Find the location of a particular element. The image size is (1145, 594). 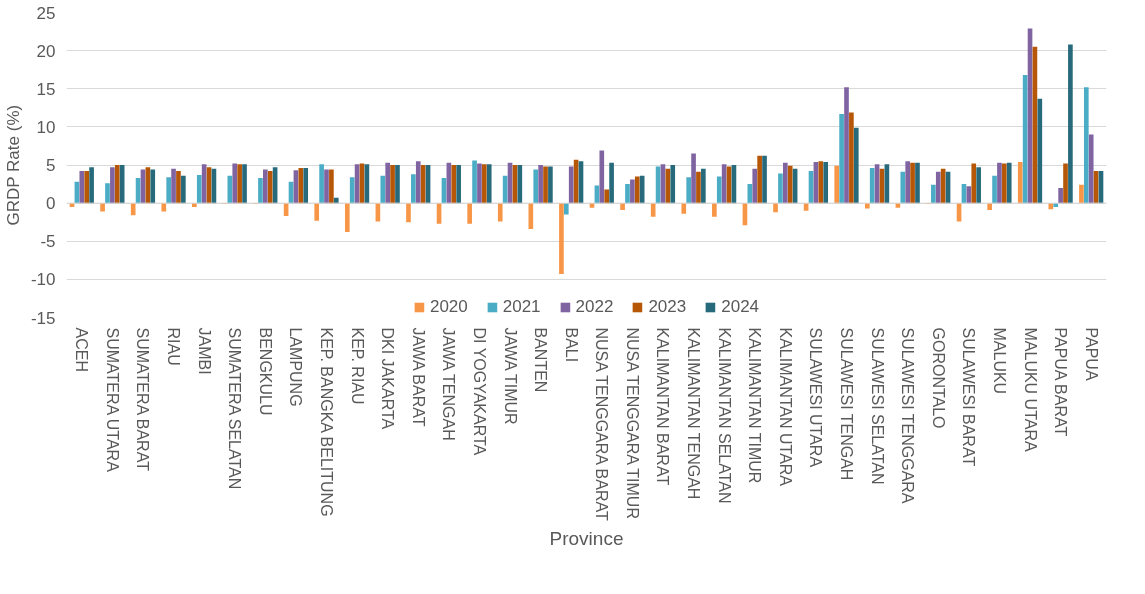

x-axis-title: Province is located at coordinates (586, 538).